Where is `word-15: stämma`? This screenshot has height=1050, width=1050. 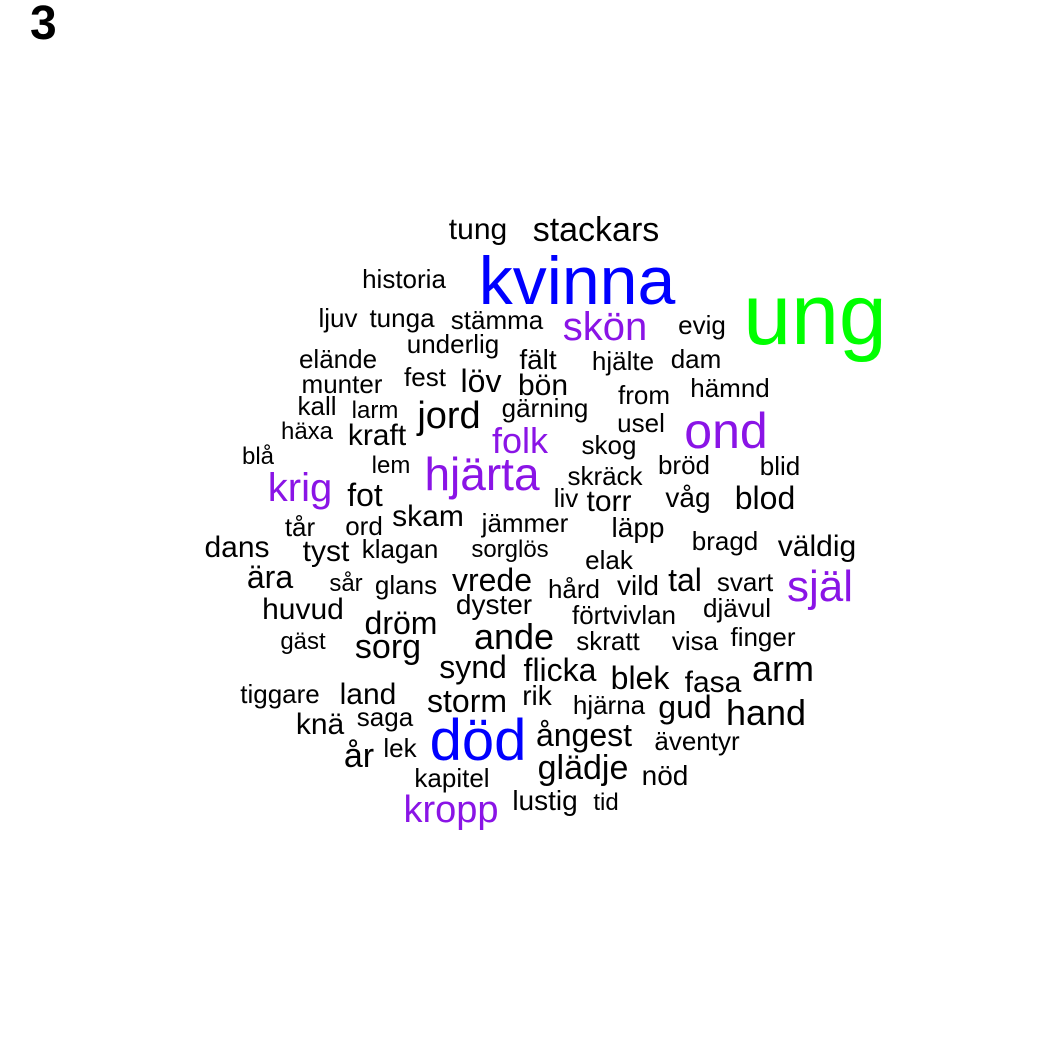
word-15: stämma is located at coordinates (497, 320).